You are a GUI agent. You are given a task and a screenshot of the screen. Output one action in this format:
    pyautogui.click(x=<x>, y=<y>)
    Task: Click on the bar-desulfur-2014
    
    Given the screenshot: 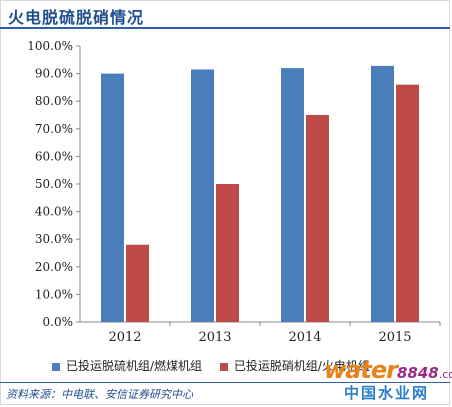 What is the action you would take?
    pyautogui.click(x=292, y=195)
    